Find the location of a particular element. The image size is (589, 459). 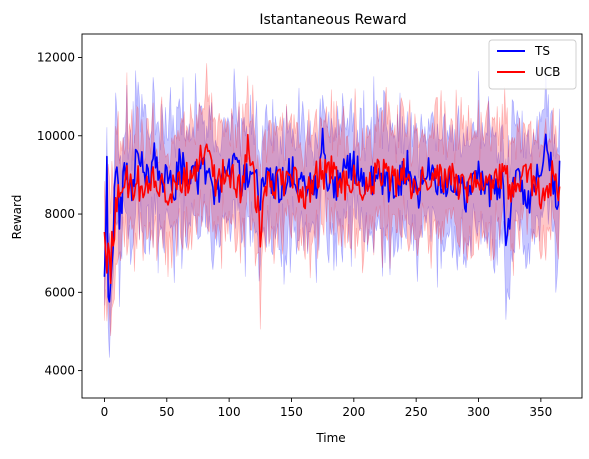

x-tick-label: 300 is located at coordinates (478, 412).